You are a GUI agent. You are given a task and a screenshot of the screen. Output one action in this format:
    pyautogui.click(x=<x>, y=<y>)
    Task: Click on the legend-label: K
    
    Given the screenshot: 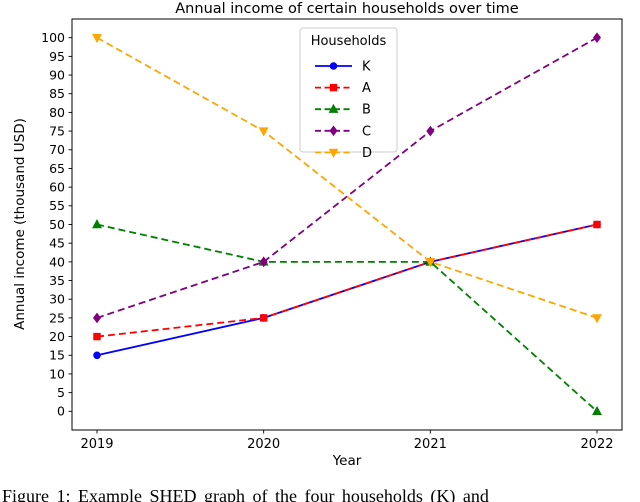 What is the action you would take?
    pyautogui.click(x=366, y=67)
    